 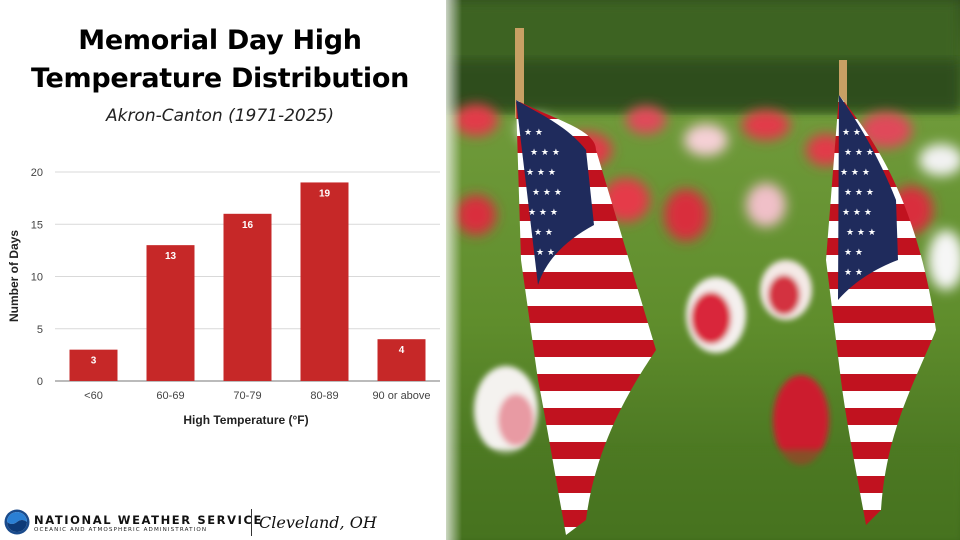 I want to click on x-tick-label: 70-79, so click(x=247, y=396).